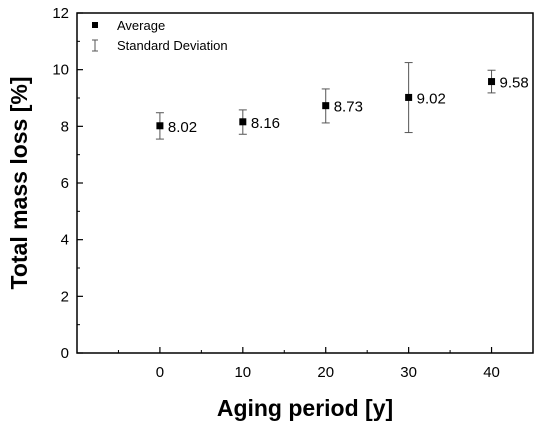 This screenshot has height=427, width=550. What do you see at coordinates (308, 364) in the screenshot?
I see `x-axis-ticks: 0 10 20 30 40` at bounding box center [308, 364].